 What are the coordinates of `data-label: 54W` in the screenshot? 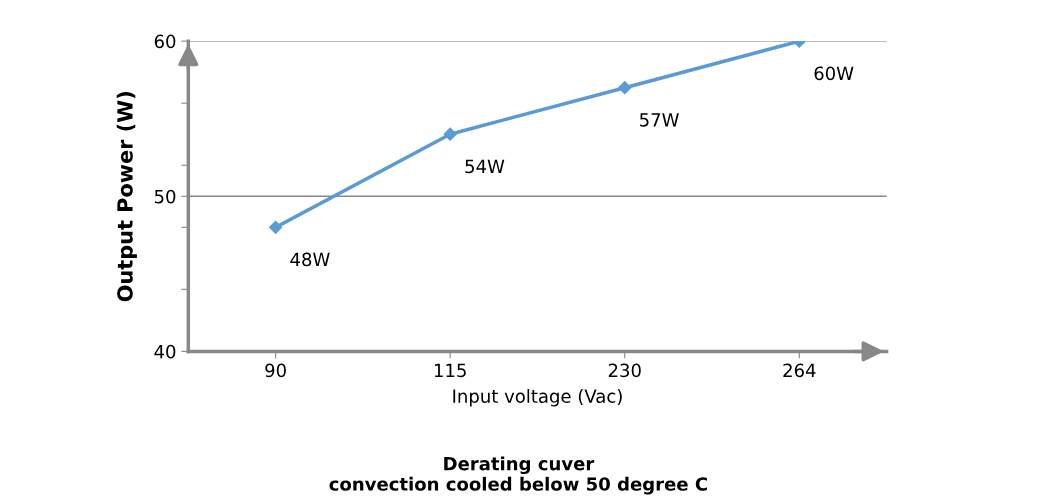 It's located at (485, 166).